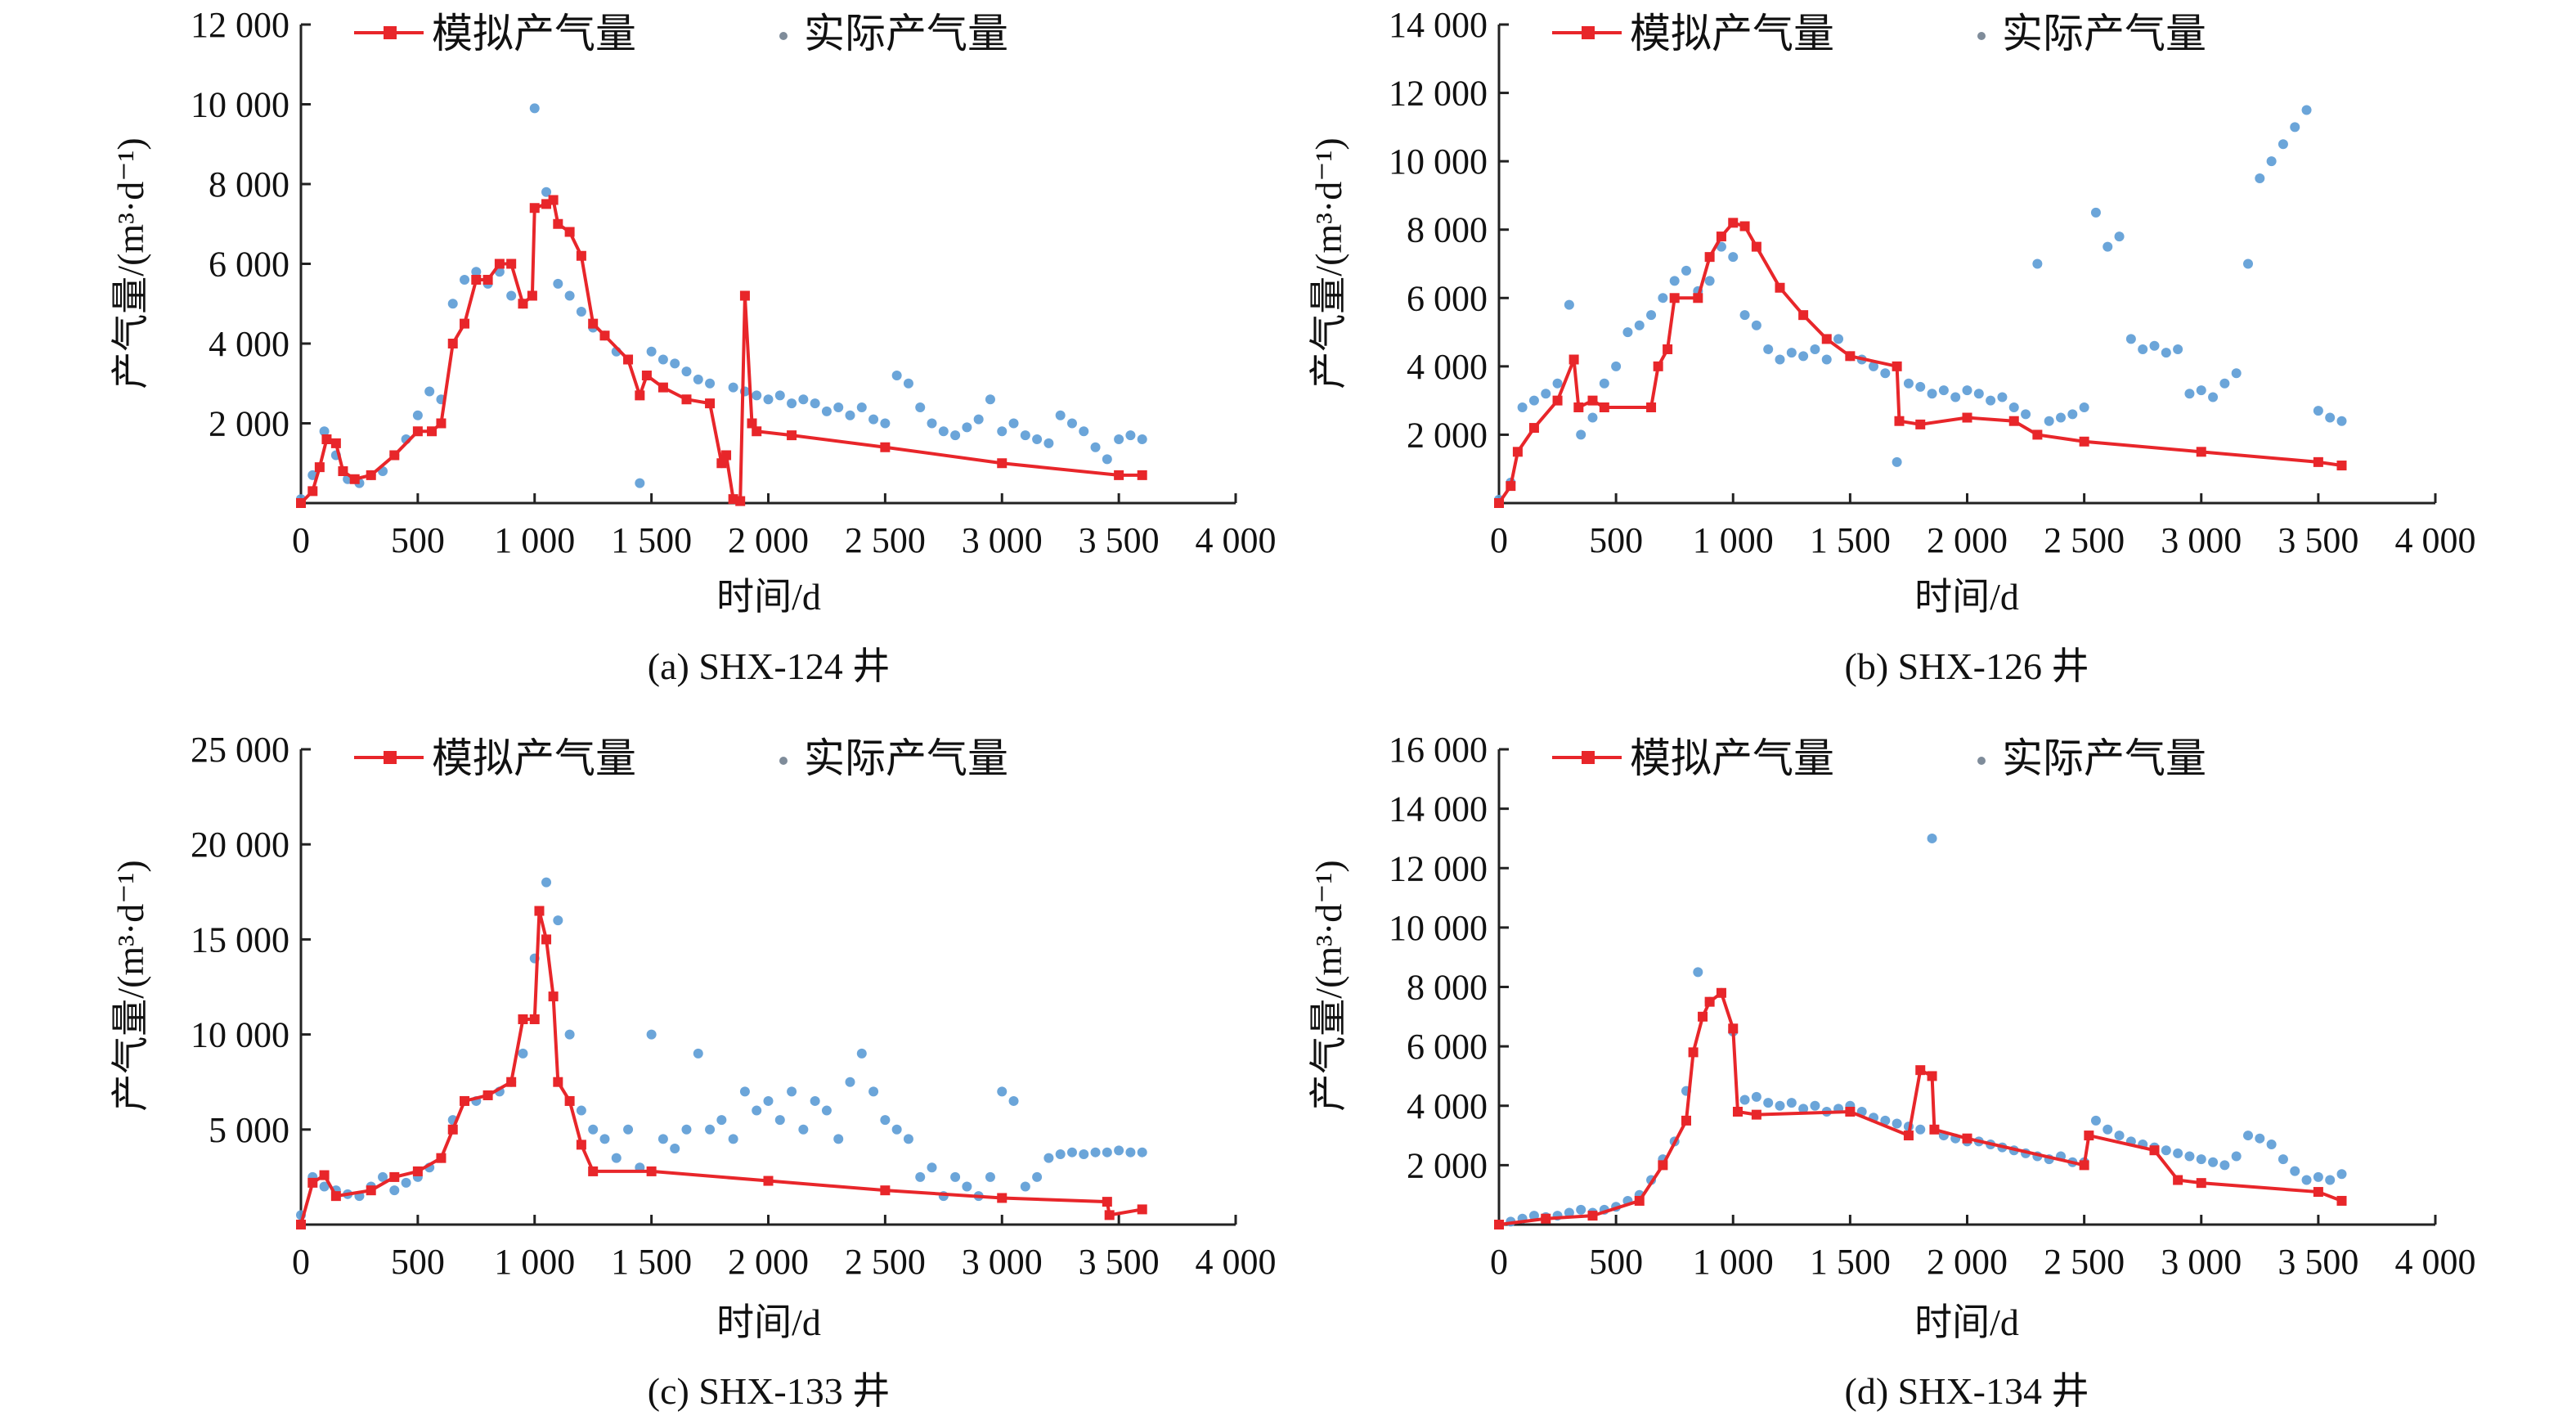  I want to click on x-tick-label: 0, so click(1499, 540).